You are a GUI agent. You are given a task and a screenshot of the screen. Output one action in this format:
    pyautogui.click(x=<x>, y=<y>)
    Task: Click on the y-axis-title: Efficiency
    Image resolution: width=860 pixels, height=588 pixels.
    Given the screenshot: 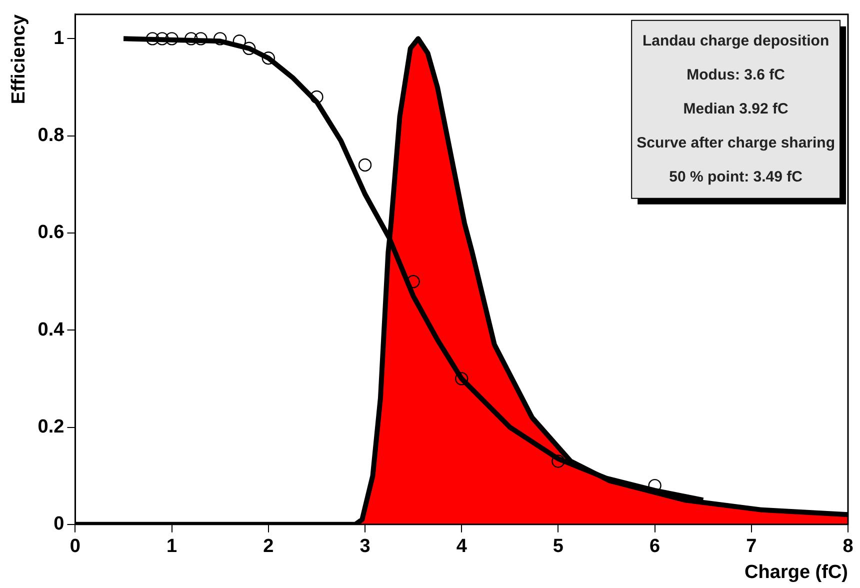 What is the action you would take?
    pyautogui.click(x=19, y=59)
    